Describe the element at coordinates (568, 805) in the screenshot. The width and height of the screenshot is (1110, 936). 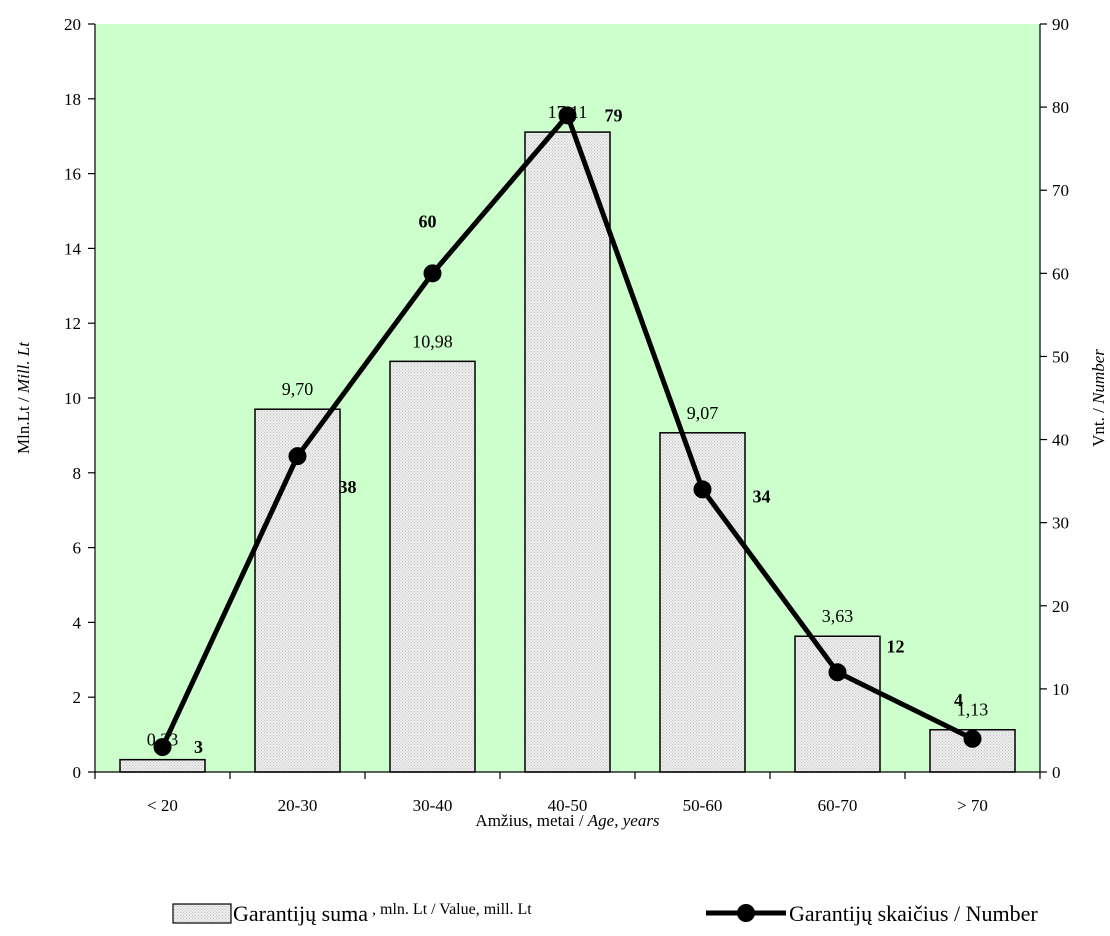
I see `x-tick-label: 40-50` at that location.